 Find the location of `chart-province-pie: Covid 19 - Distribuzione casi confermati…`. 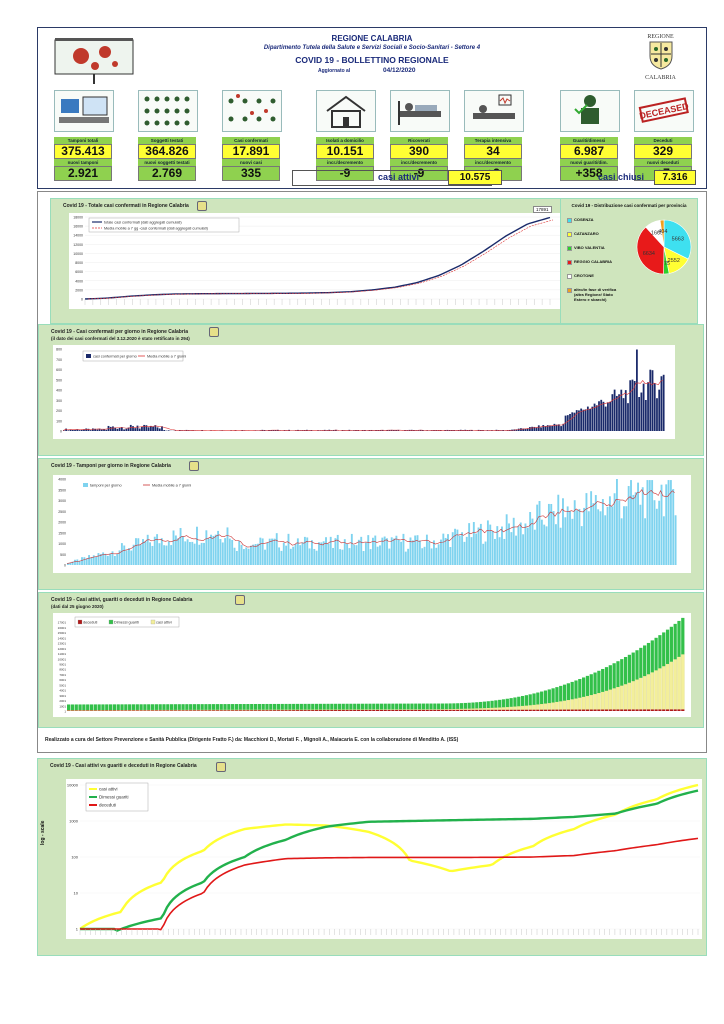

chart-province-pie: Covid 19 - Distribuzione casi confermati… is located at coordinates (629, 261).